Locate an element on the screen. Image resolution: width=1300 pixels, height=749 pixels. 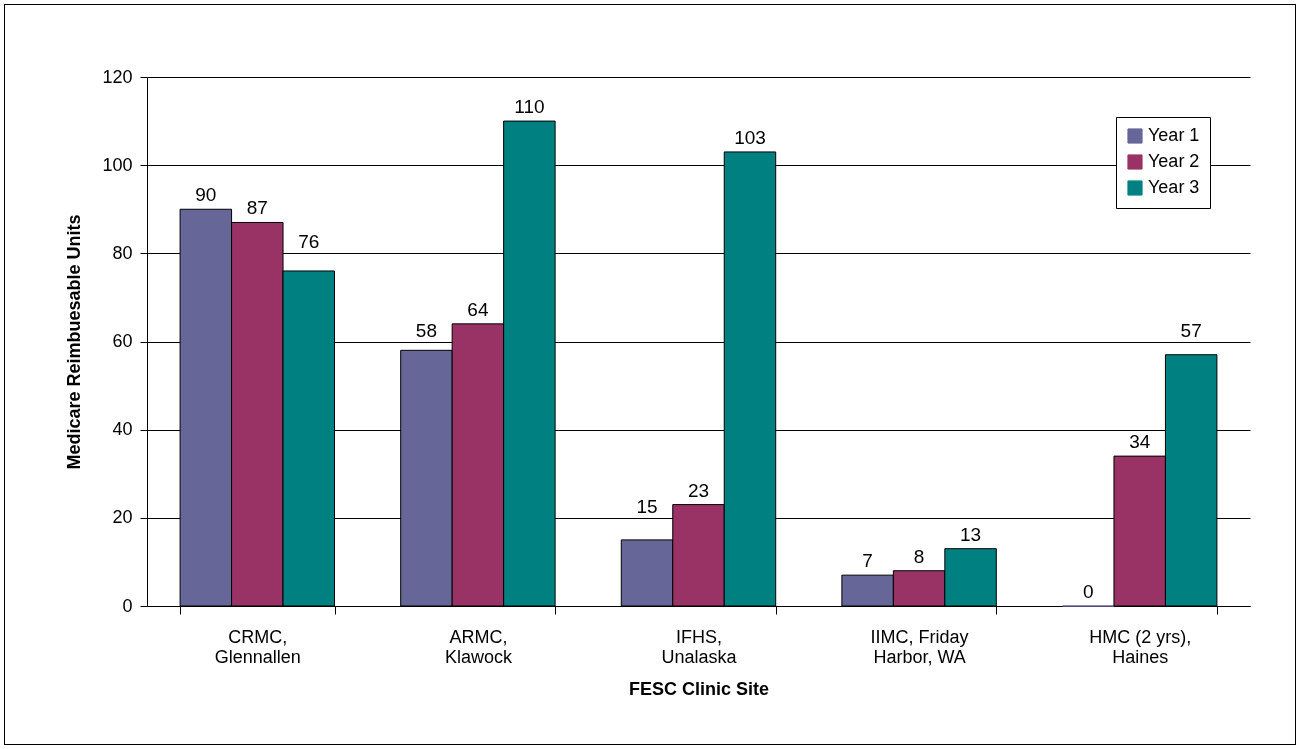
data-label: 13 is located at coordinates (971, 534).